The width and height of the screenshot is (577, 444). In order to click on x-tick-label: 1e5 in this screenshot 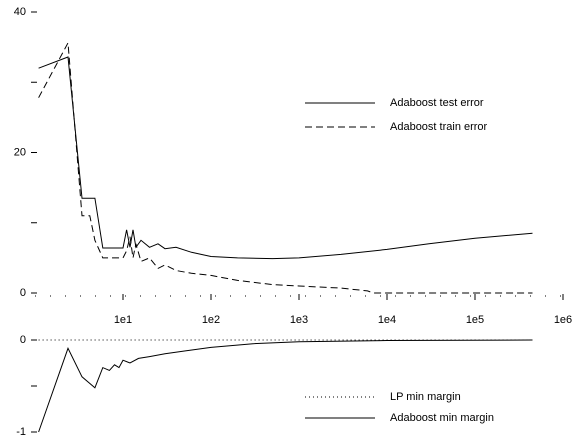, I will do `click(475, 320)`.